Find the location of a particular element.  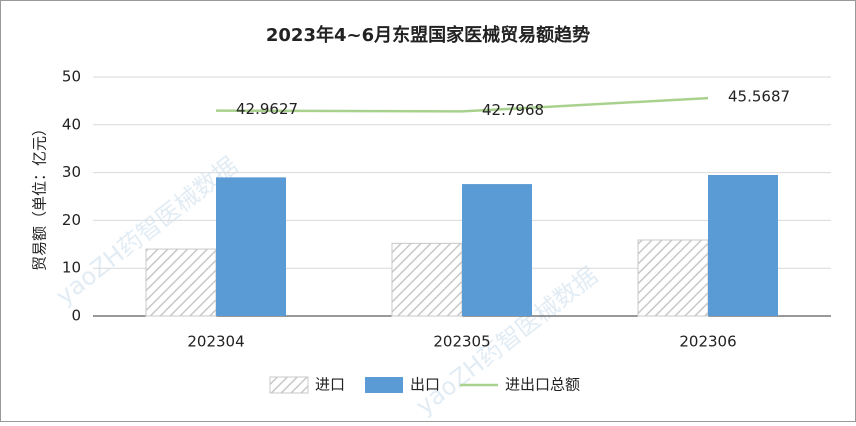

legend-label: 出口 is located at coordinates (425, 385).